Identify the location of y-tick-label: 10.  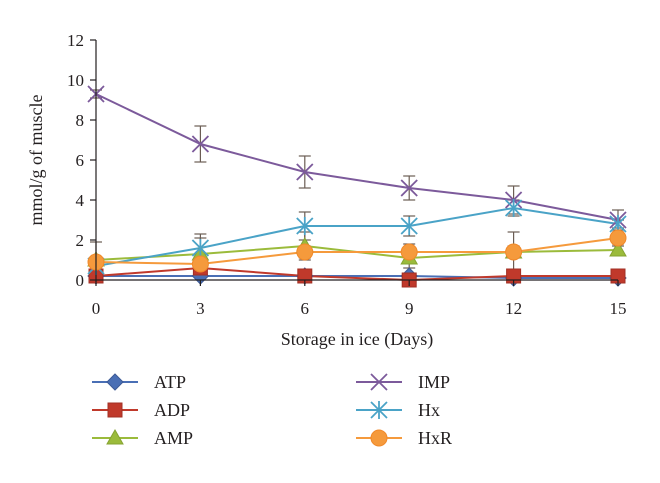
(75, 80).